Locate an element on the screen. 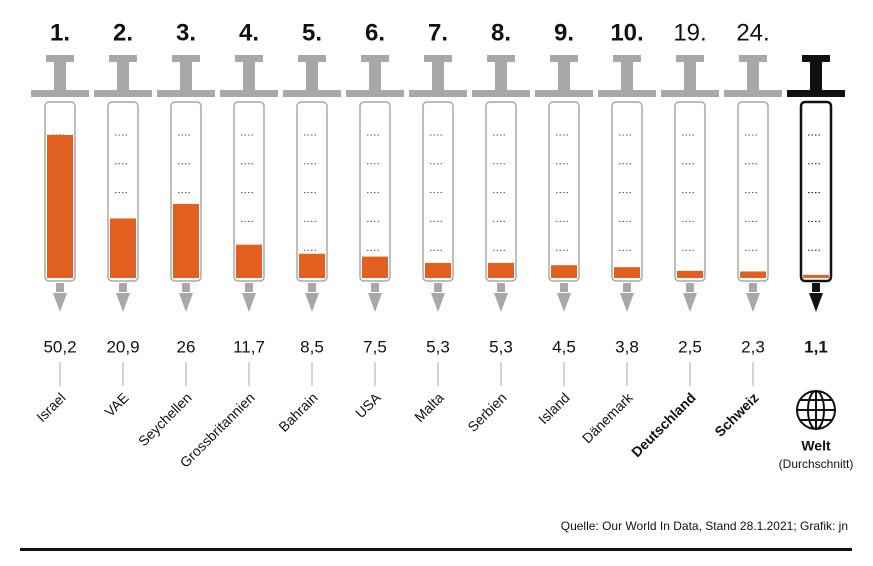 Image resolution: width=873 pixels, height=566 pixels. value-label: 50,2 is located at coordinates (59, 346).